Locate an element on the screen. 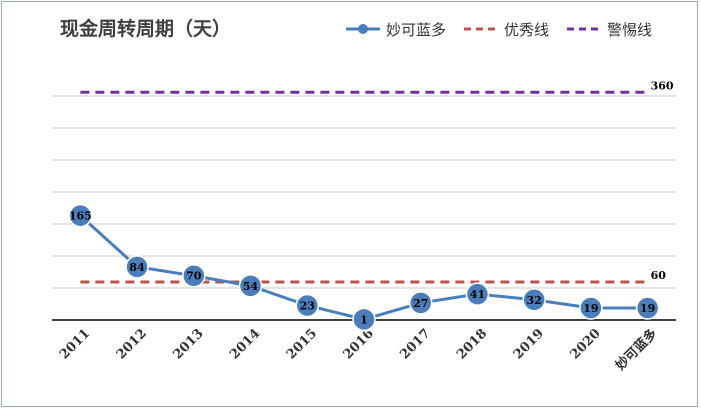 The image size is (701, 410). data-label: 27 is located at coordinates (420, 303).